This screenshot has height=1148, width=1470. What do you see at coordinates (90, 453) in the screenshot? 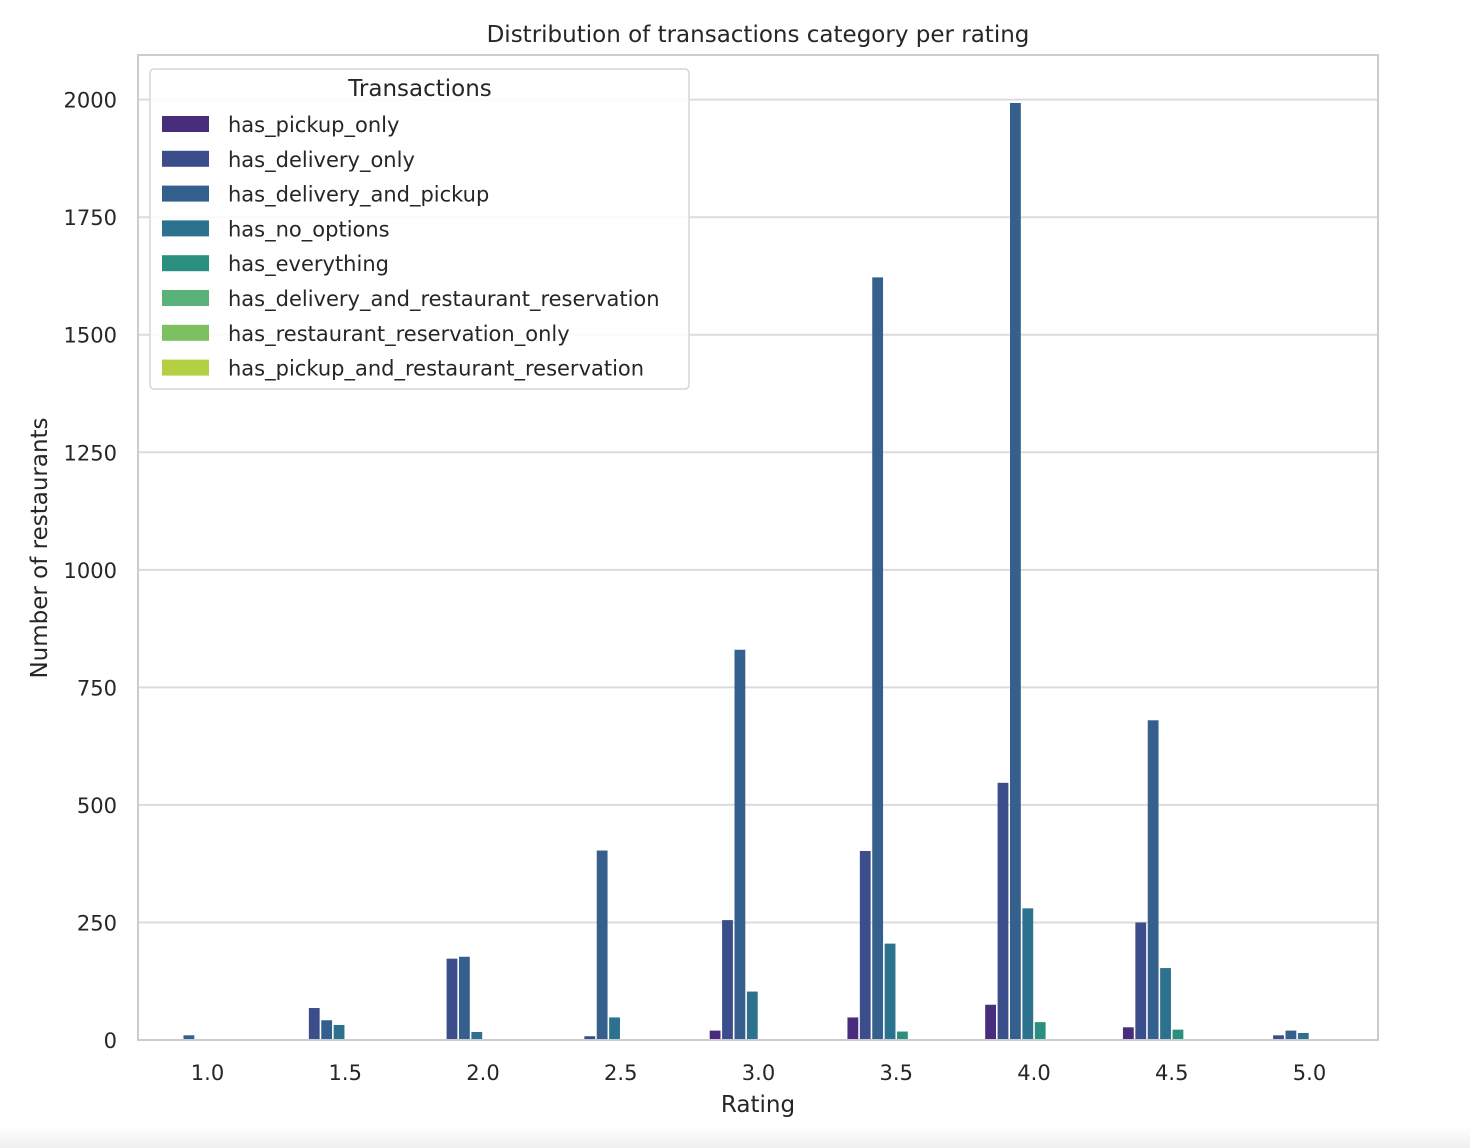
I see `y-tick-label: 1250` at bounding box center [90, 453].